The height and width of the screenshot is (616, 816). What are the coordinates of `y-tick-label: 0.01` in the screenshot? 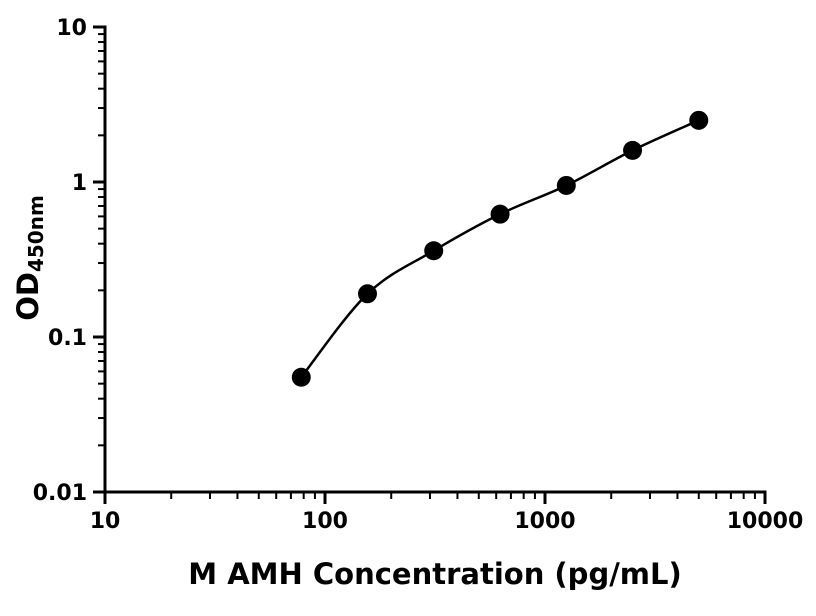 It's located at (60, 493).